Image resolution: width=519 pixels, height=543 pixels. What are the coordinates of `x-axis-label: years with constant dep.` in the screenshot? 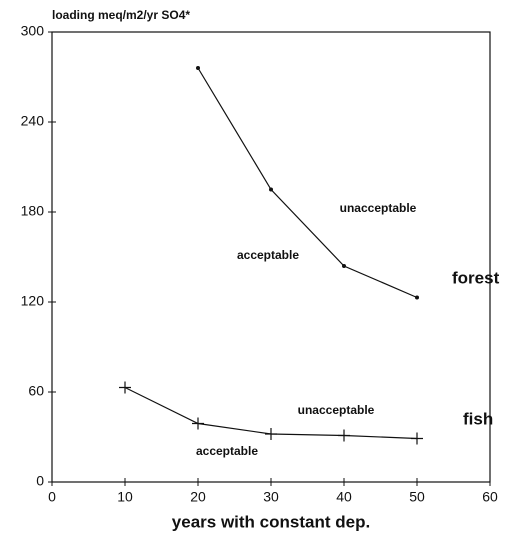 It's located at (271, 521).